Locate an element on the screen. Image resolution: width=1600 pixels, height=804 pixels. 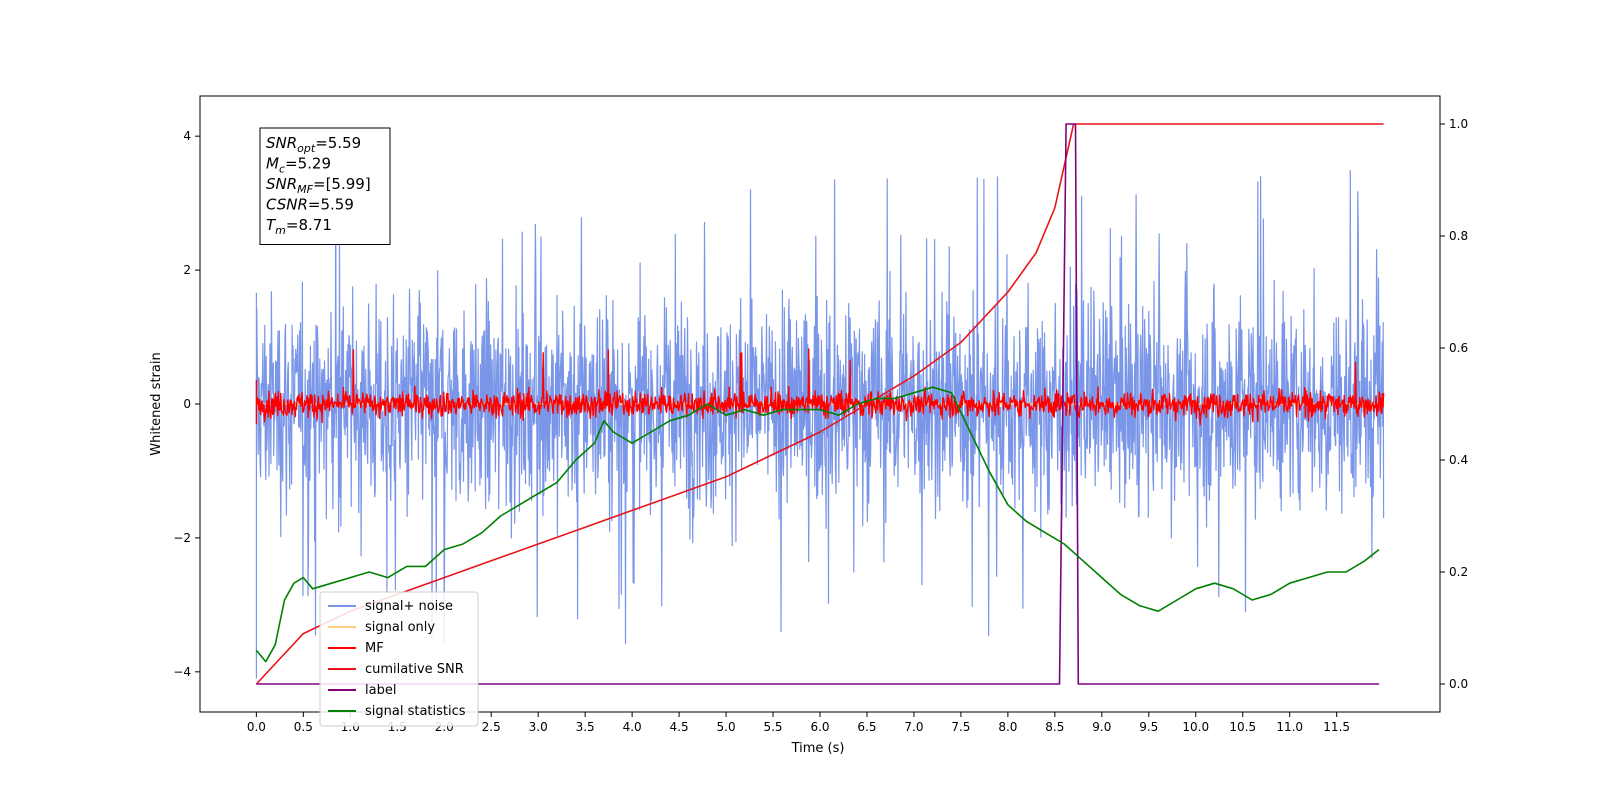
y-right-tick-label: 0.8 is located at coordinates (1458, 236).